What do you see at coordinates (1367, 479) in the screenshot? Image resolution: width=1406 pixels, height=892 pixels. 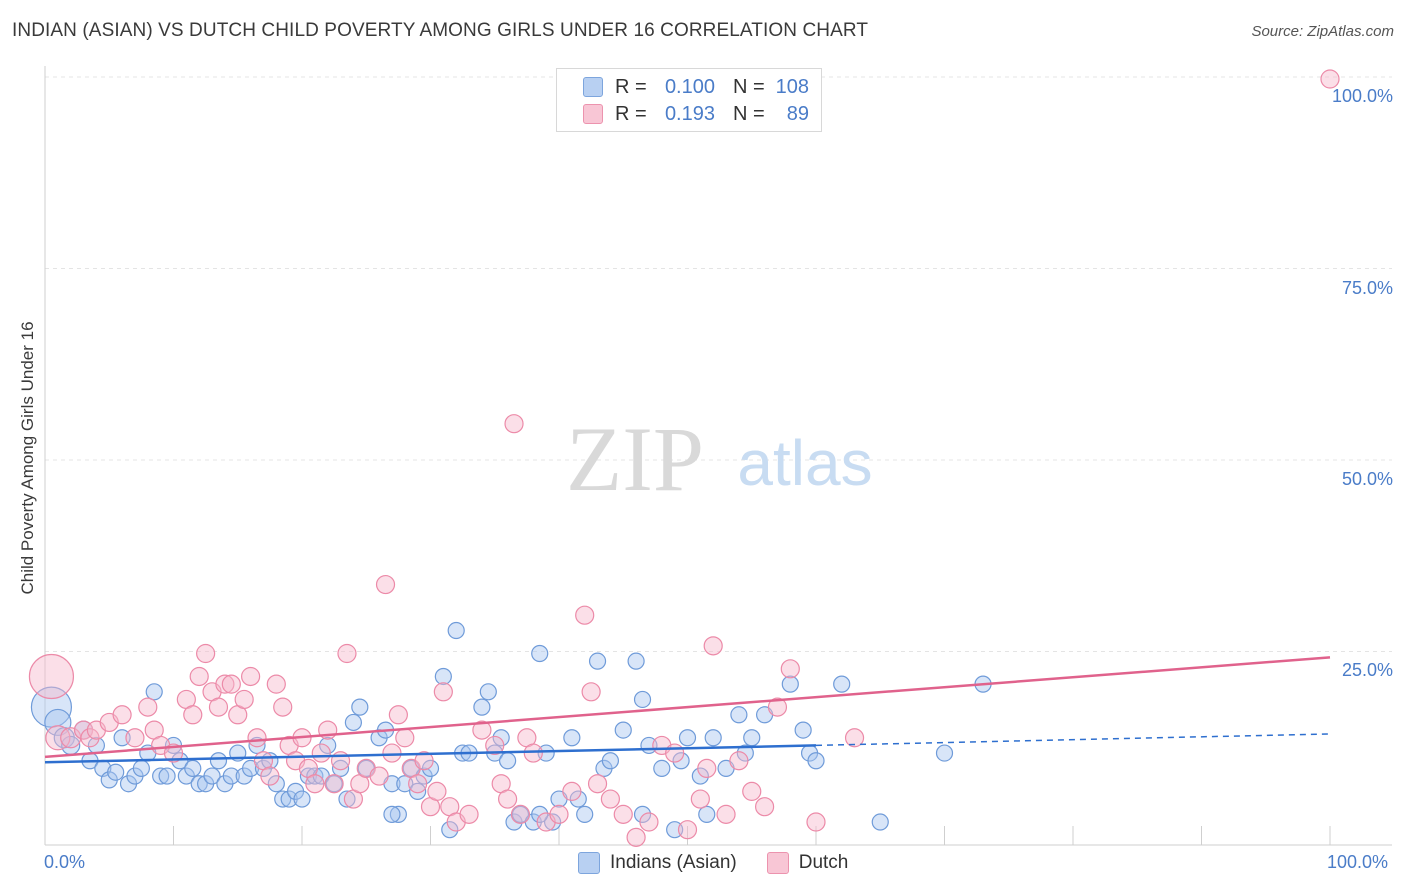 I see `y-tick-label: 50.0%` at bounding box center [1367, 479].